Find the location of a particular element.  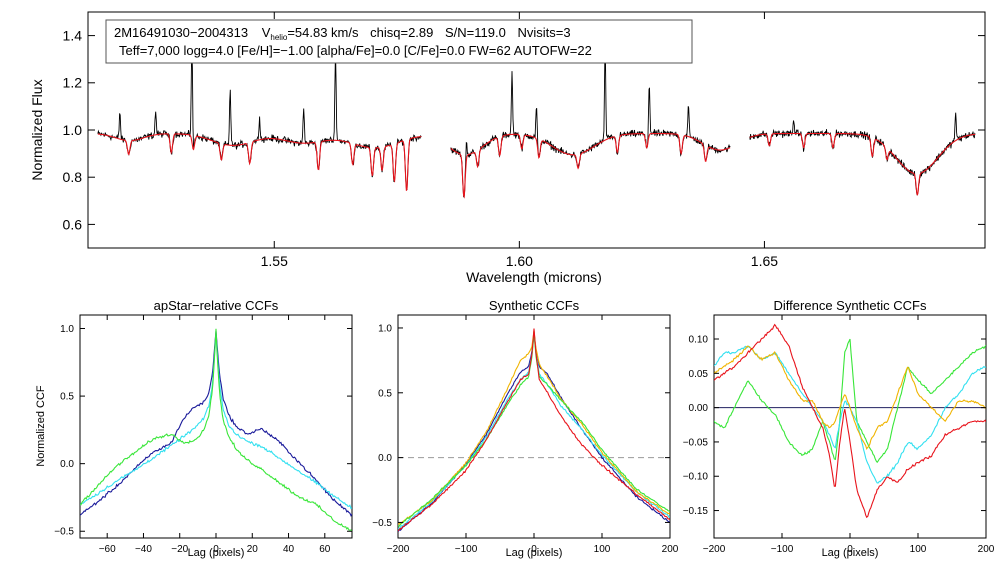

spectrum-ytick-label: 0.6 is located at coordinates (73, 224).